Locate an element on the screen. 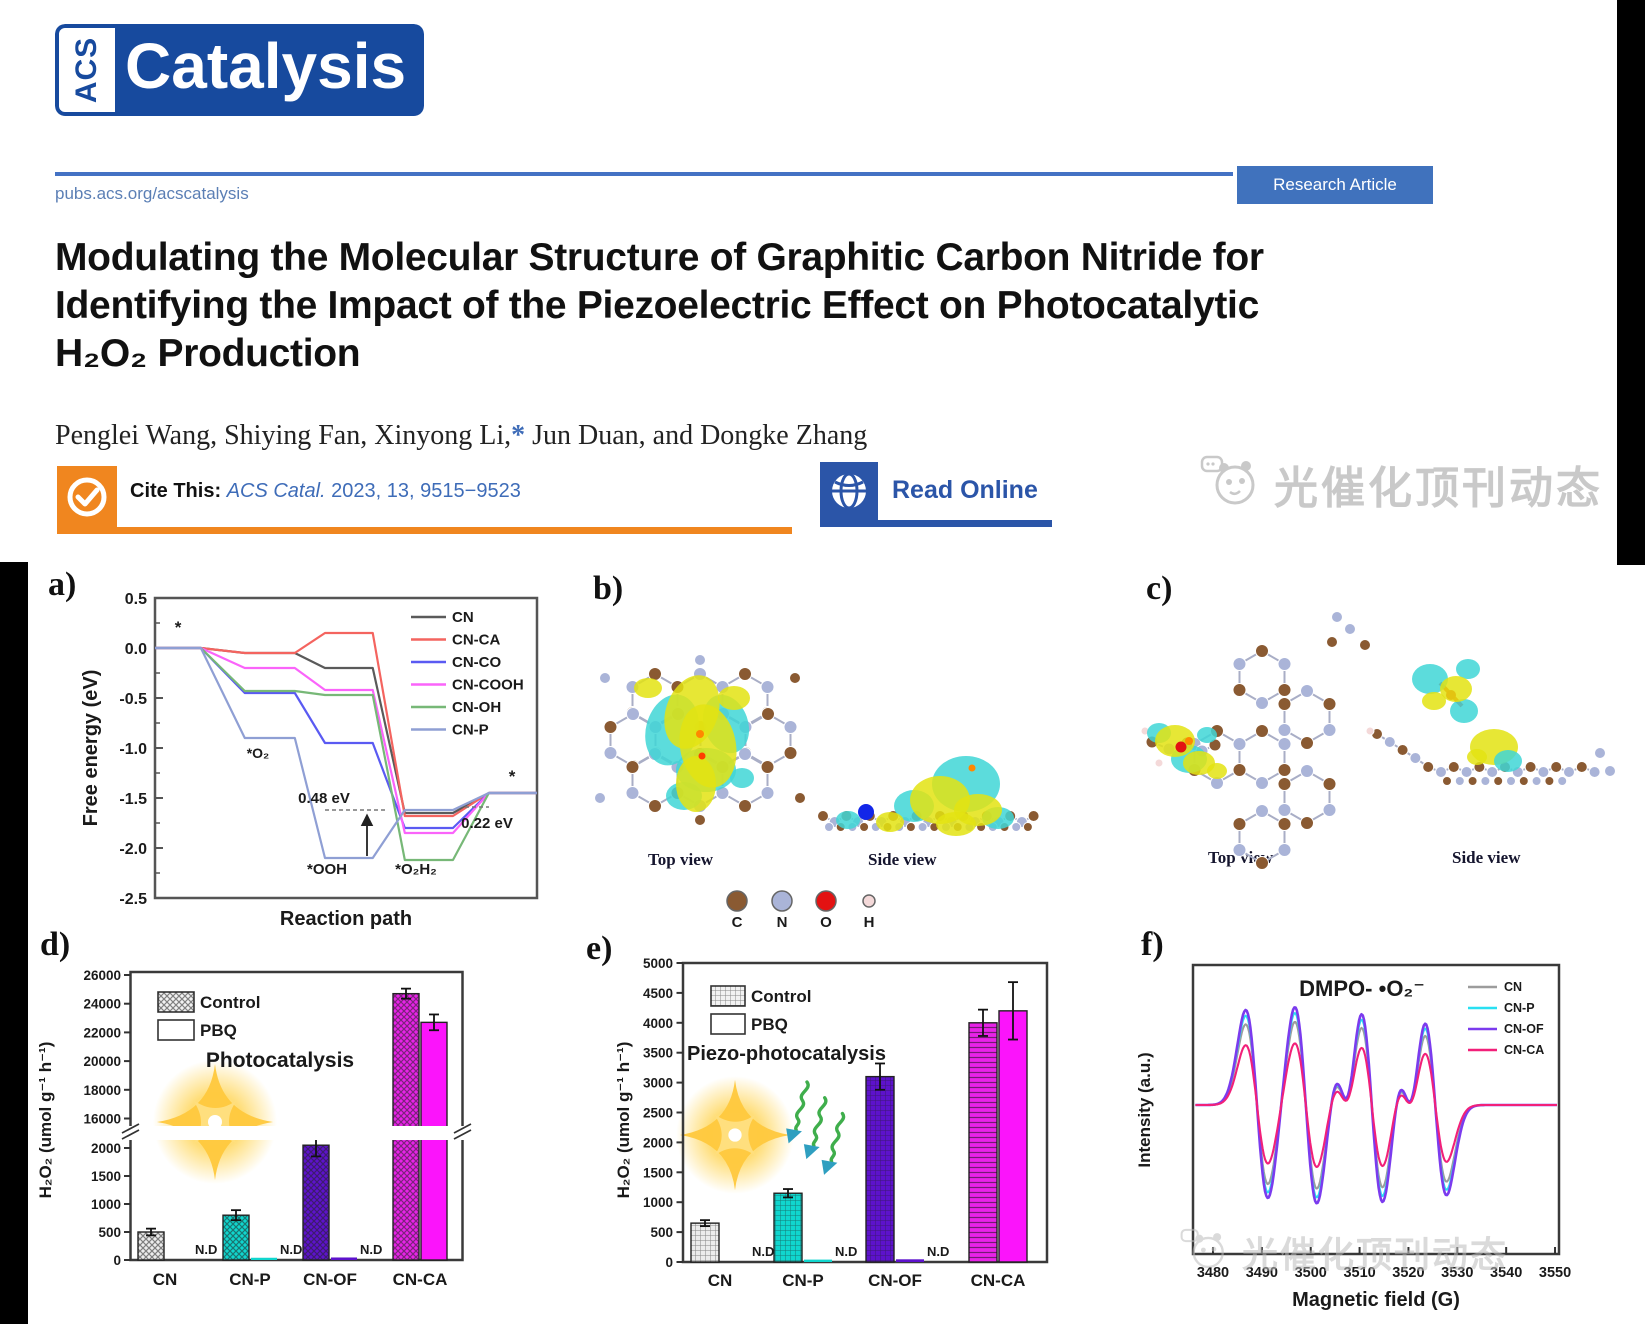 Image resolution: width=1645 pixels, height=1324 pixels. svg-text: Intensity (a.u.) is located at coordinates (1144, 1109).